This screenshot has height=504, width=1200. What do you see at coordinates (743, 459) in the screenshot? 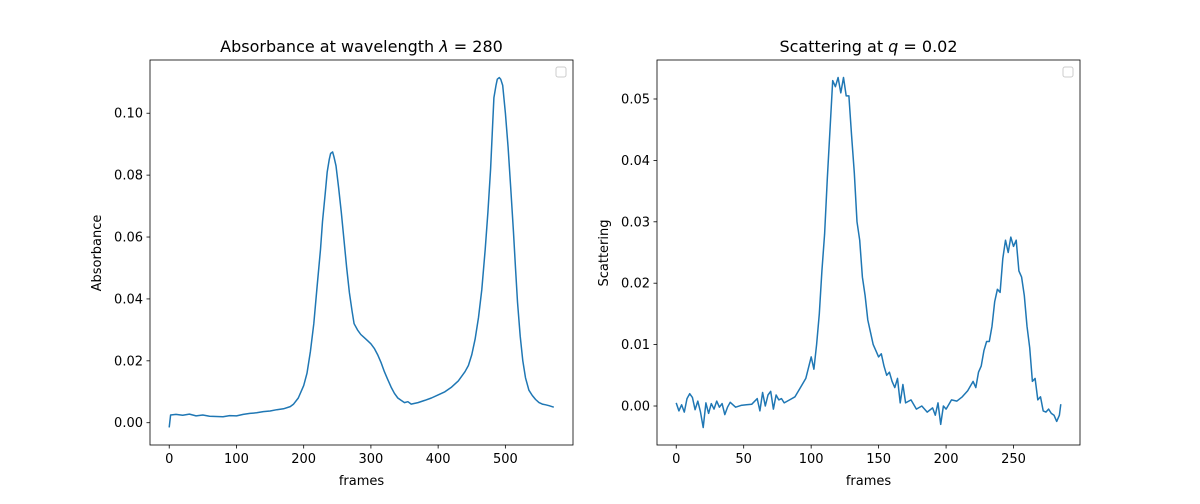
I see `x-tick-label: 50` at bounding box center [743, 459].